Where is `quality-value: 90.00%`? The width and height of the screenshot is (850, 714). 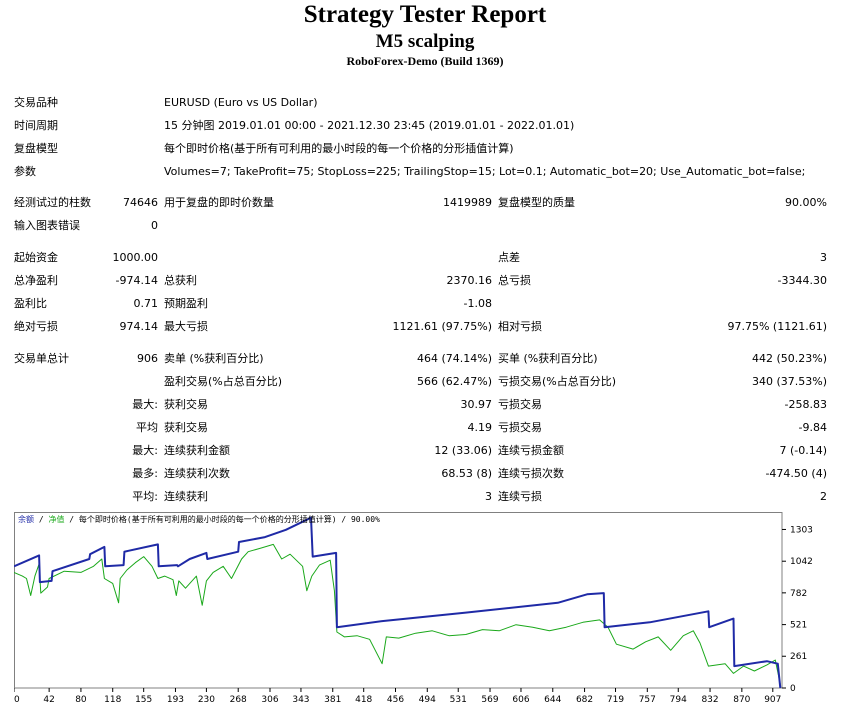
quality-value: 90.00% is located at coordinates (806, 202).